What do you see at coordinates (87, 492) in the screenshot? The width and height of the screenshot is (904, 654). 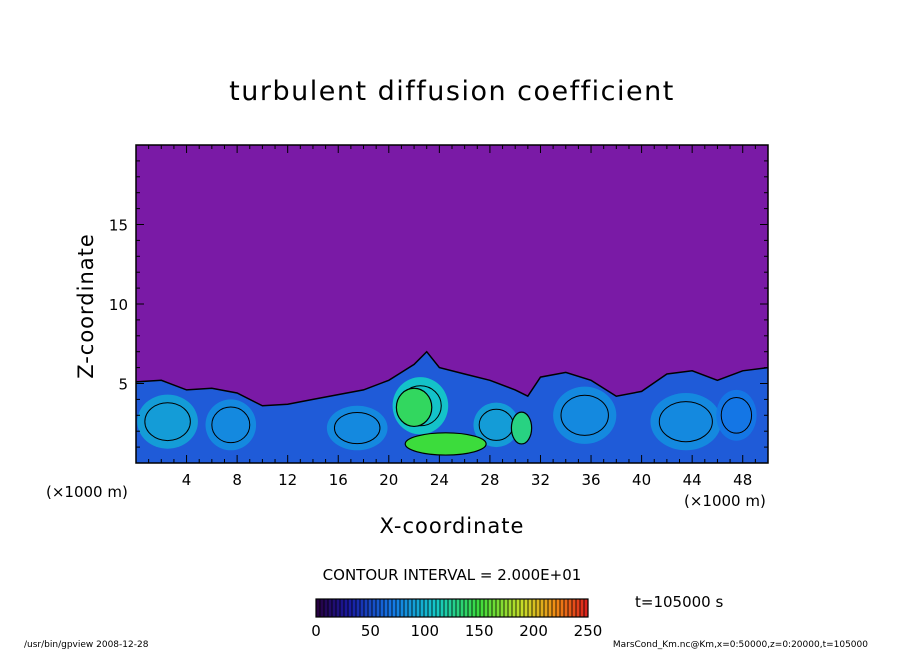 I see `x-unit-label-left: (×1000 m)` at bounding box center [87, 492].